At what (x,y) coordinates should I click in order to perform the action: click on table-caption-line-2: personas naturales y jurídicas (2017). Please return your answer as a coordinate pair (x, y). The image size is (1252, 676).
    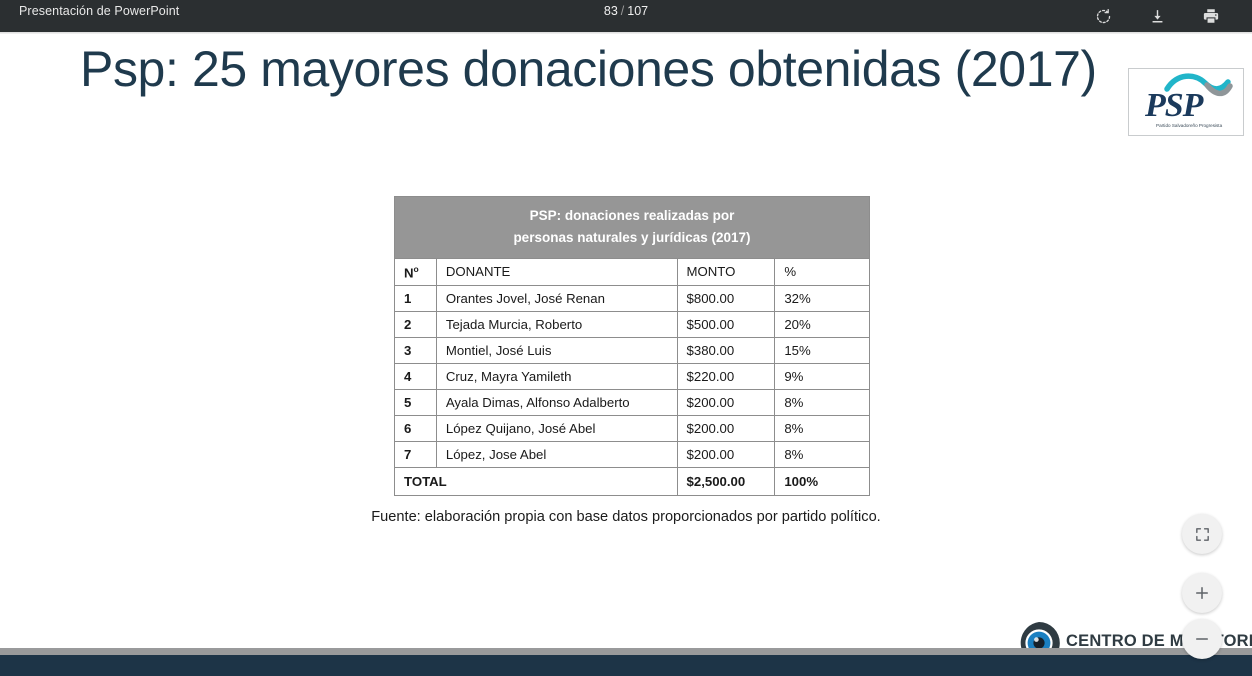
    Looking at the image, I should click on (632, 237).